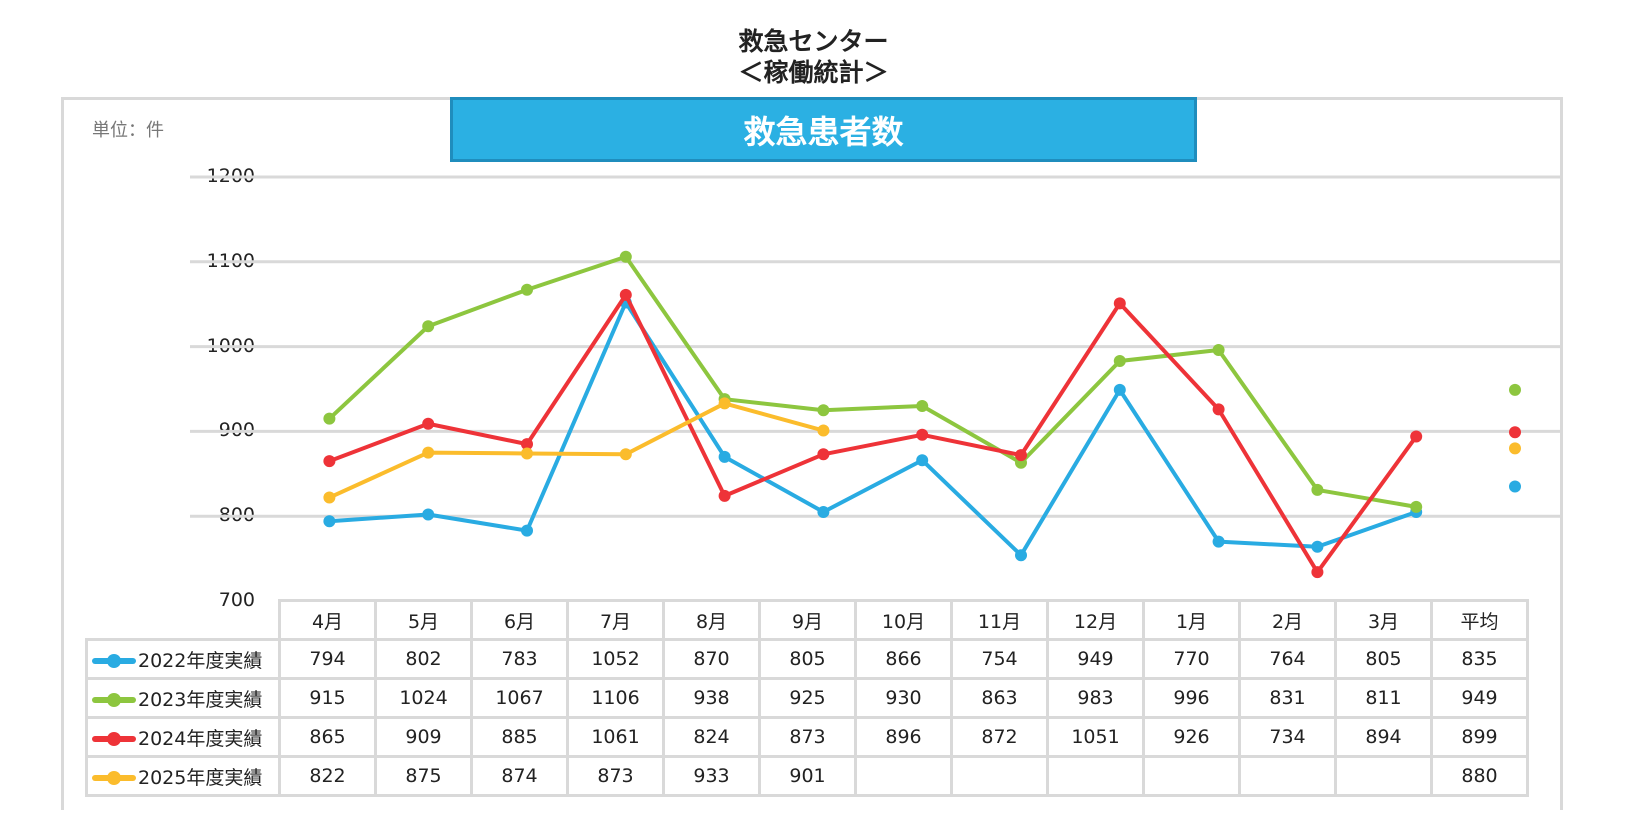 The width and height of the screenshot is (1627, 837). Describe the element at coordinates (327, 776) in the screenshot. I see `table-cell: 822` at that location.